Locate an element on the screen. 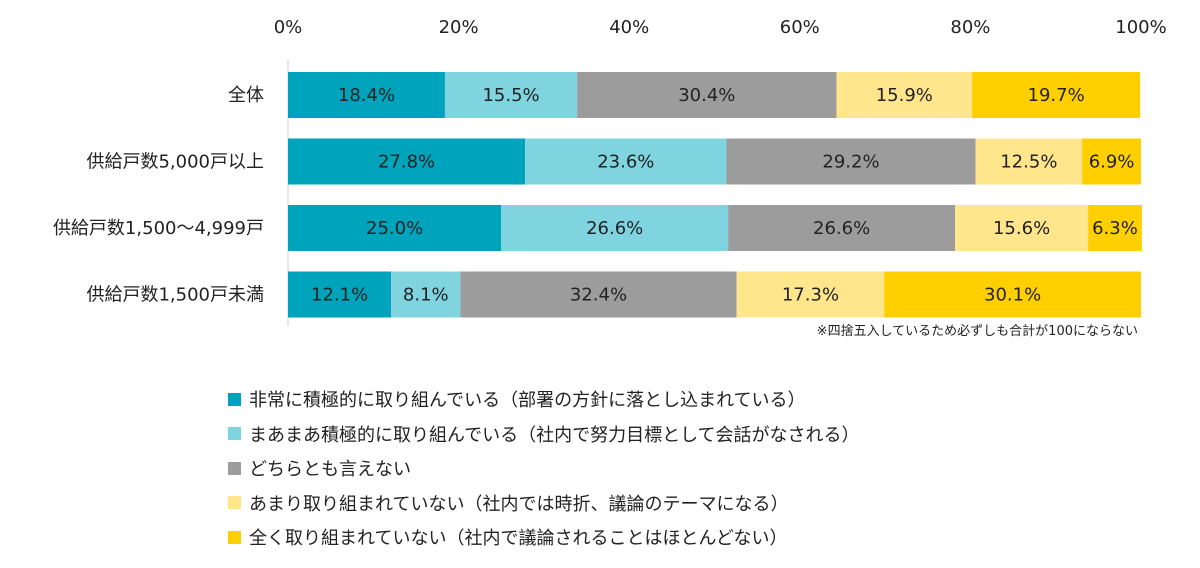 The height and width of the screenshot is (568, 1200). legend-item: どちらとも言えない is located at coordinates (544, 468).